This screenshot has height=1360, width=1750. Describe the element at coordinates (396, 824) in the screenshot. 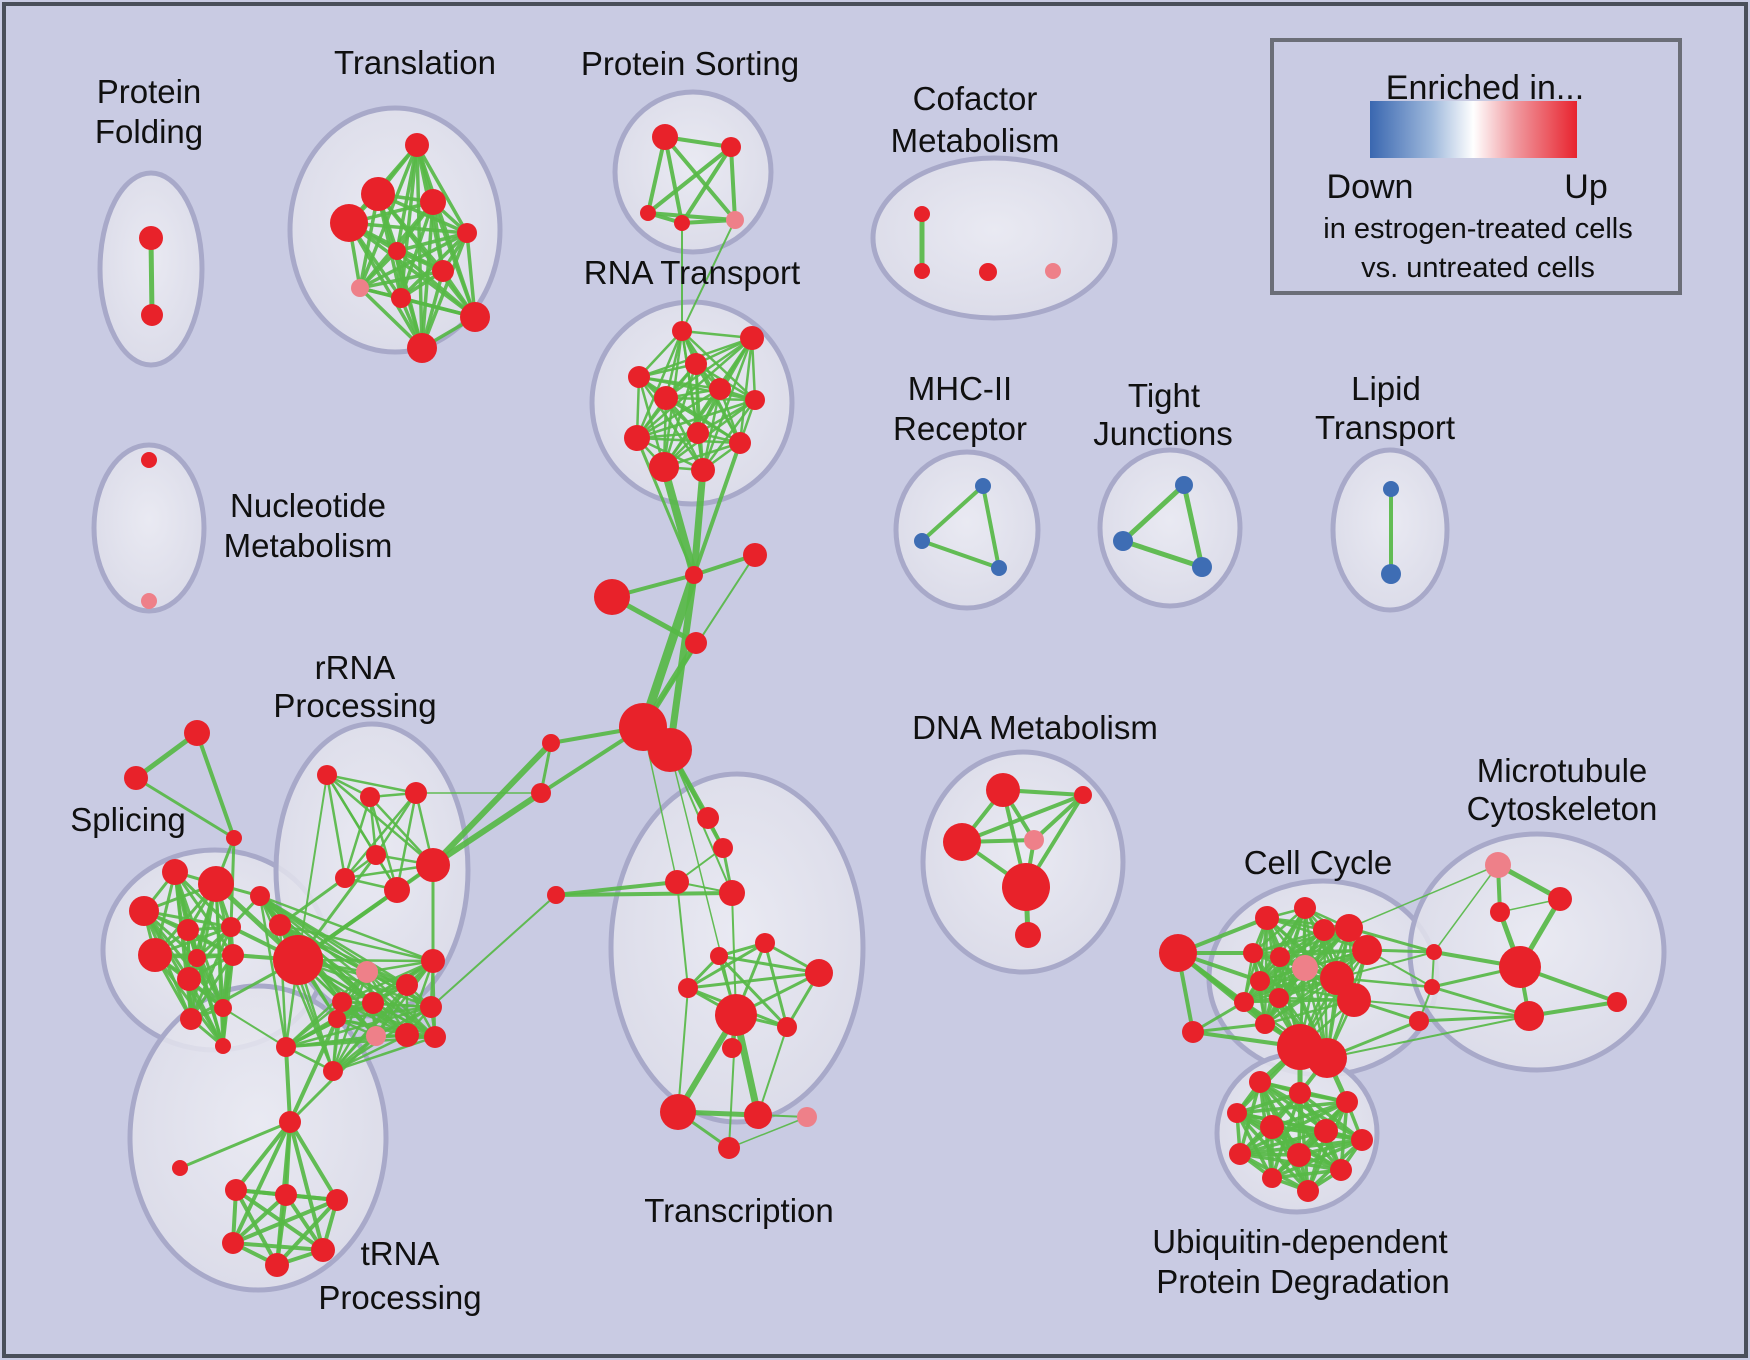

I see `edge-rrna-top-mesh` at that location.